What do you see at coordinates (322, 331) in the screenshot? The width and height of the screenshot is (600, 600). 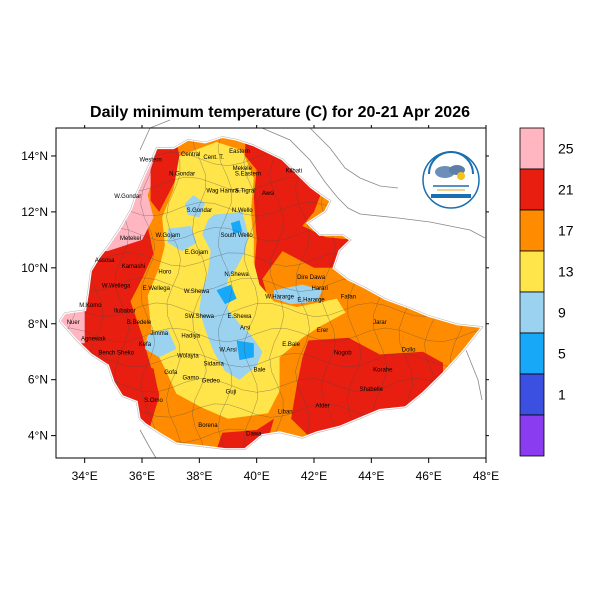 I see `region-label: Erer` at bounding box center [322, 331].